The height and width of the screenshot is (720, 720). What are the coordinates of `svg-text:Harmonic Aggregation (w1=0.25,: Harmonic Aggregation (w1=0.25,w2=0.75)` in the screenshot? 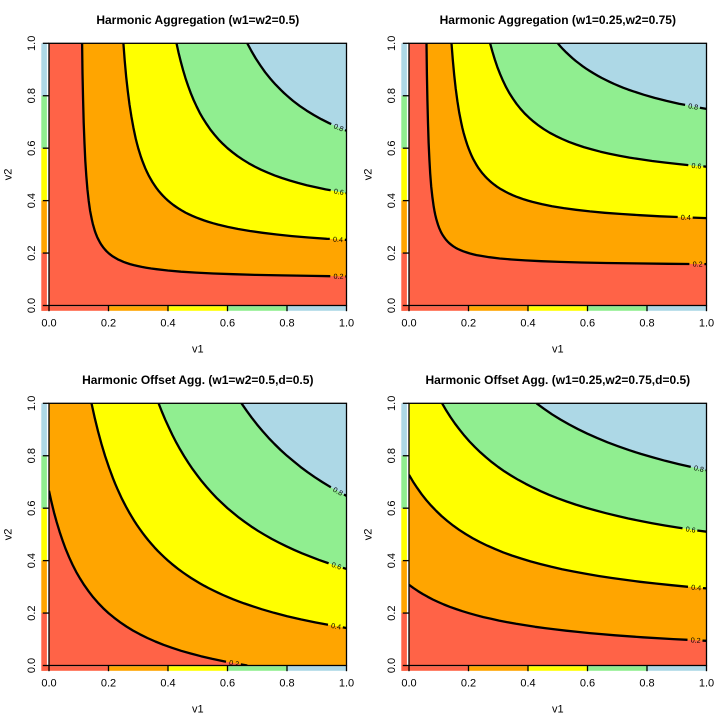 It's located at (558, 20).